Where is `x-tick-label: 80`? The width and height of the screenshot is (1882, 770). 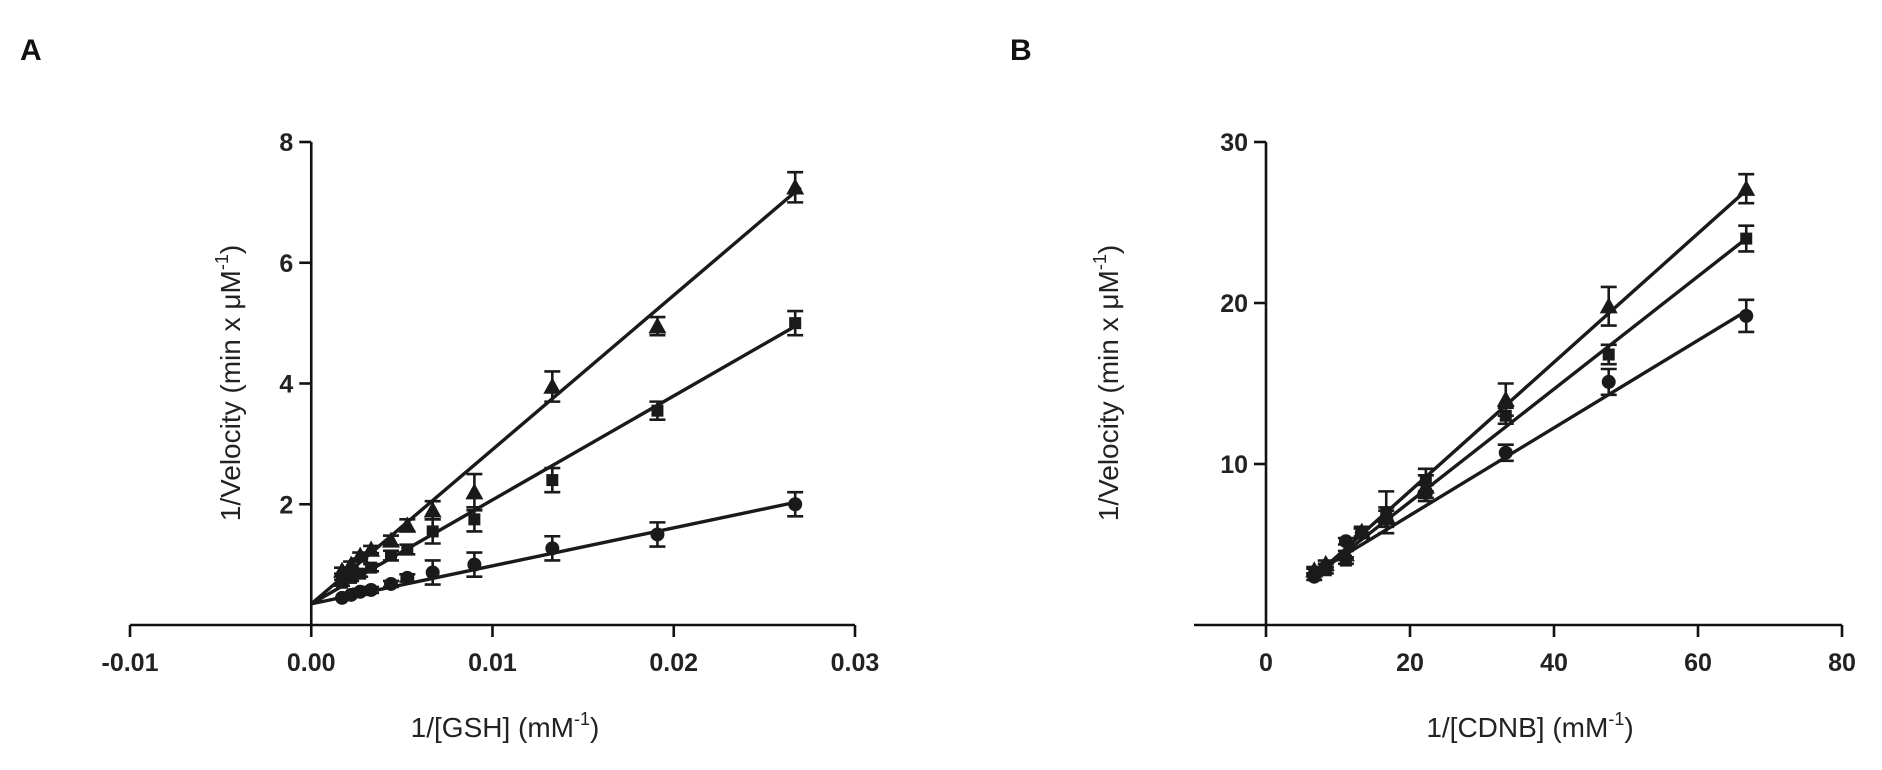 x-tick-label: 80 is located at coordinates (1842, 663).